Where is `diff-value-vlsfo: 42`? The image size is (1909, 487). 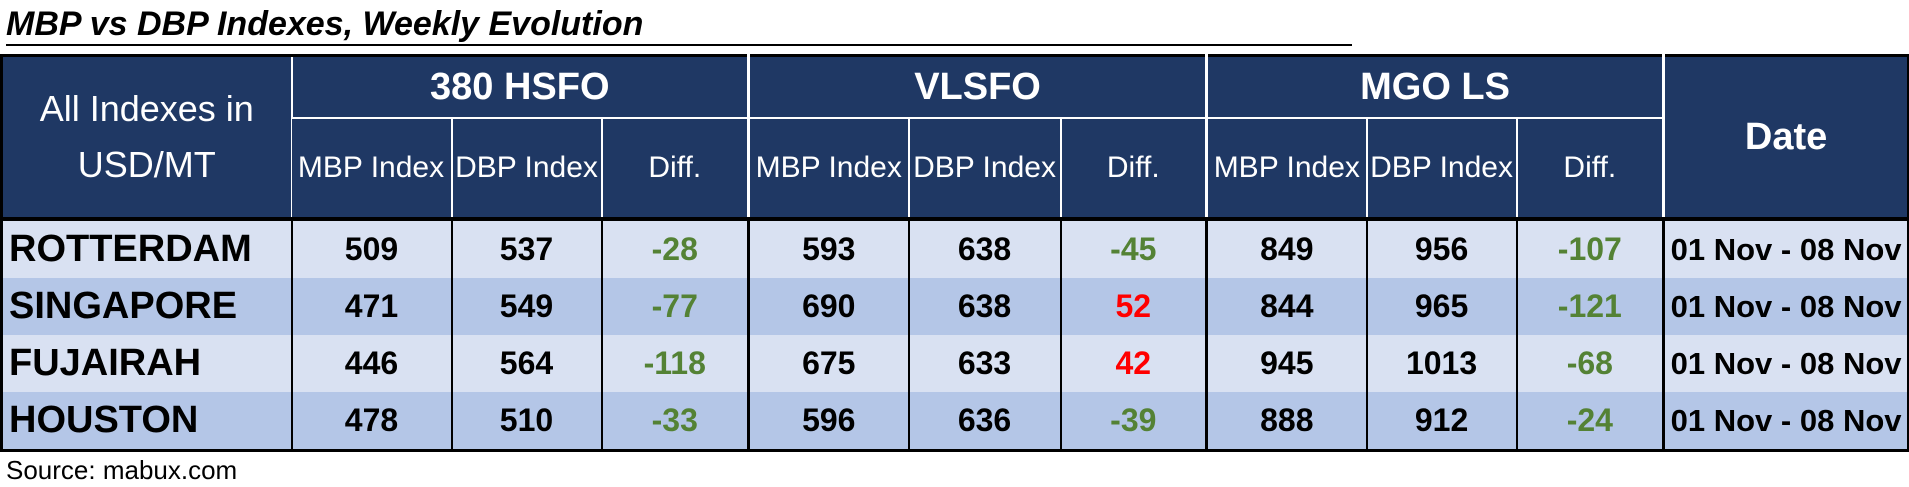 diff-value-vlsfo: 42 is located at coordinates (1133, 363).